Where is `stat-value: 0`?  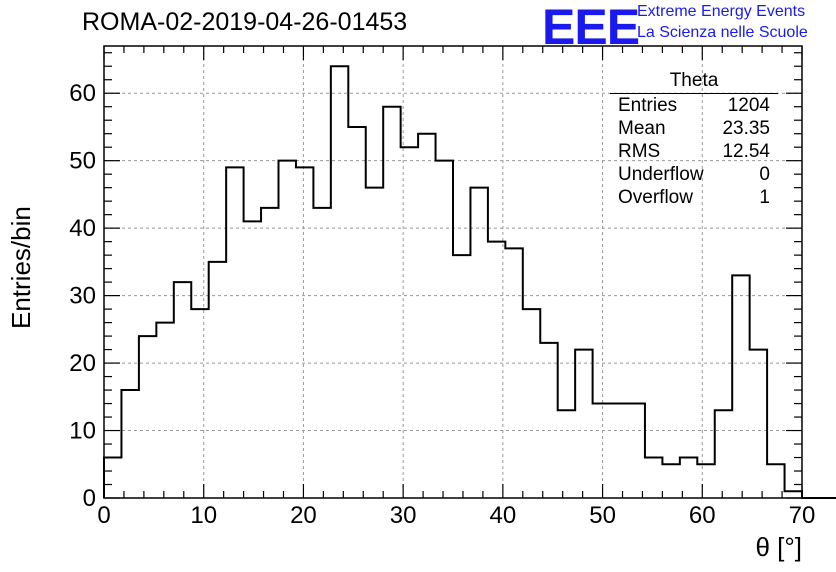
stat-value: 0 is located at coordinates (764, 174).